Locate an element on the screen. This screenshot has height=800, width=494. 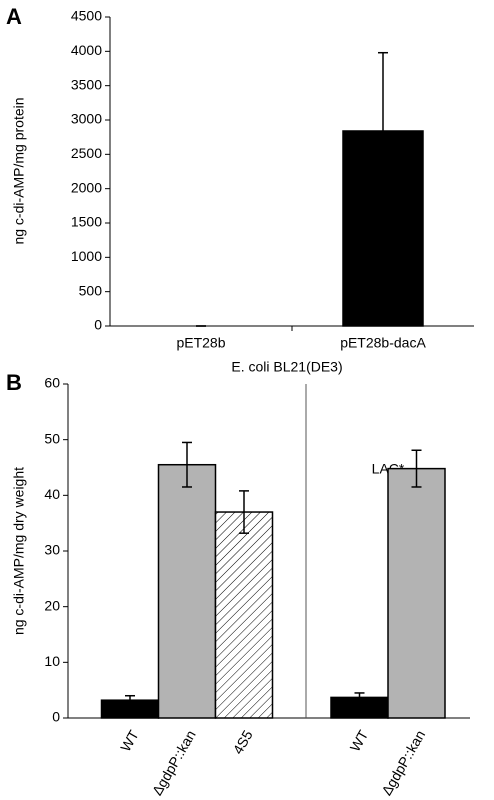
y-tick-label: 30 is located at coordinates (52, 550).